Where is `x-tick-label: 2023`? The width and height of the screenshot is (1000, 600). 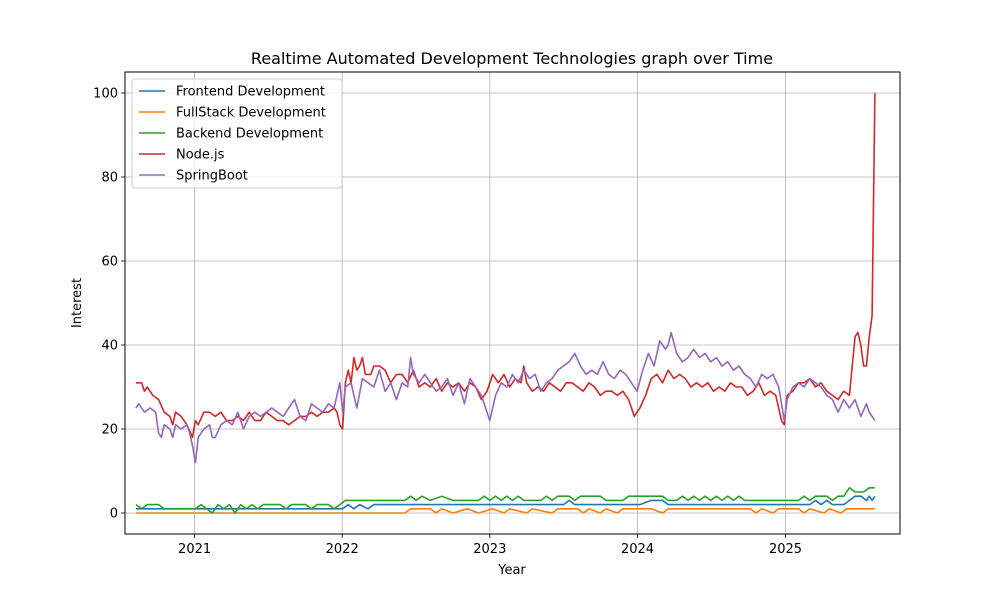
x-tick-label: 2023 is located at coordinates (489, 549).